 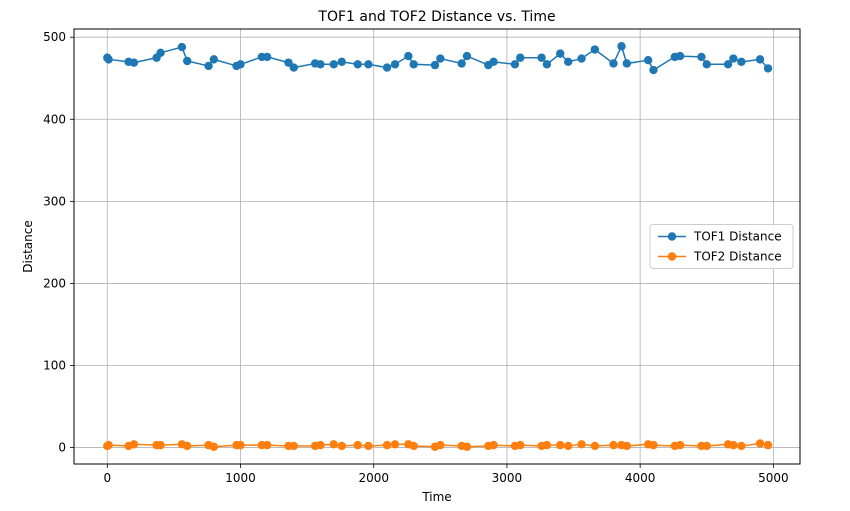 What do you see at coordinates (373, 478) in the screenshot?
I see `x-tick-label: 2000` at bounding box center [373, 478].